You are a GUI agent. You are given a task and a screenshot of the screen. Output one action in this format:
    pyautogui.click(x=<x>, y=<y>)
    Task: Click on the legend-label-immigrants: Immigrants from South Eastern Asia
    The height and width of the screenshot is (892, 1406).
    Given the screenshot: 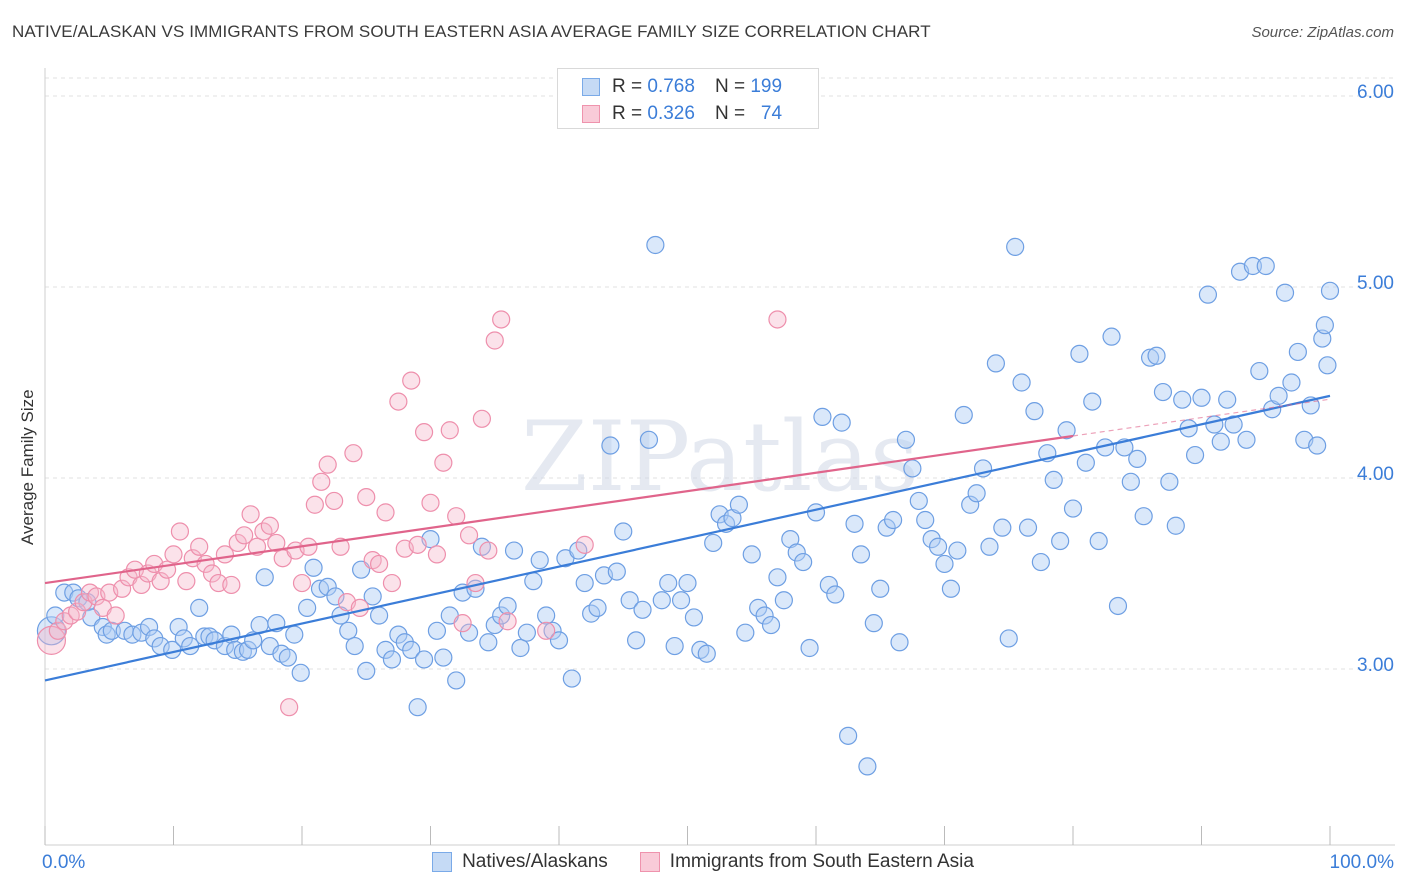 What is the action you would take?
    pyautogui.click(x=821, y=861)
    